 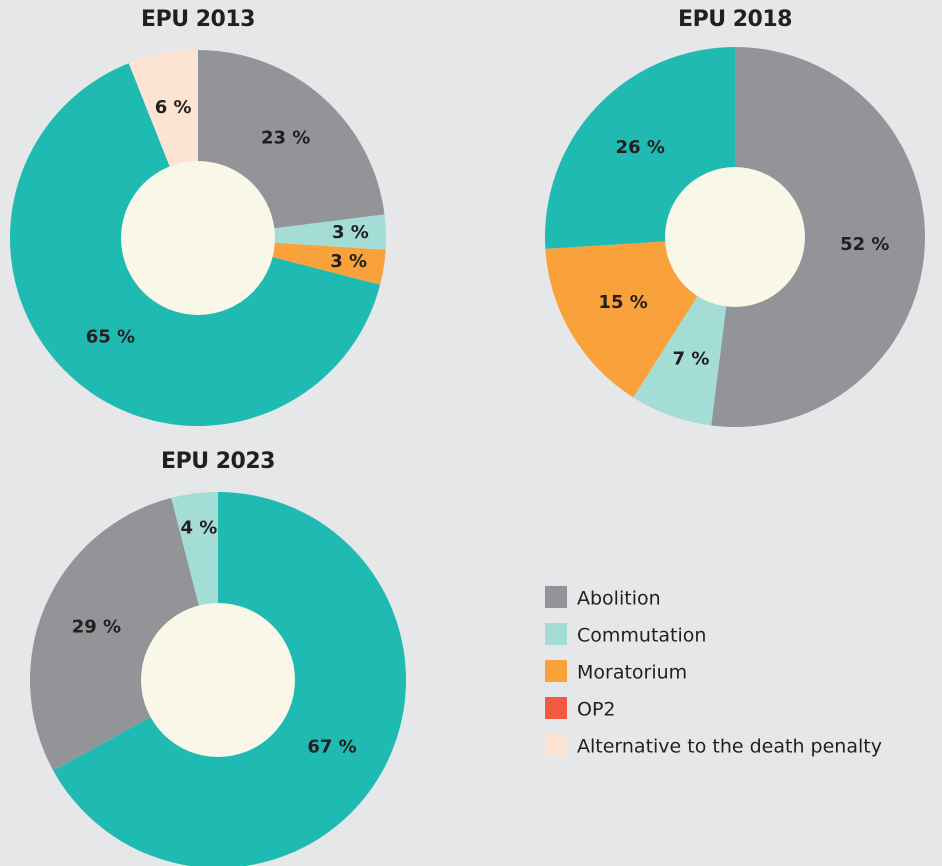 I want to click on data-label: 67 %, so click(x=331, y=746).